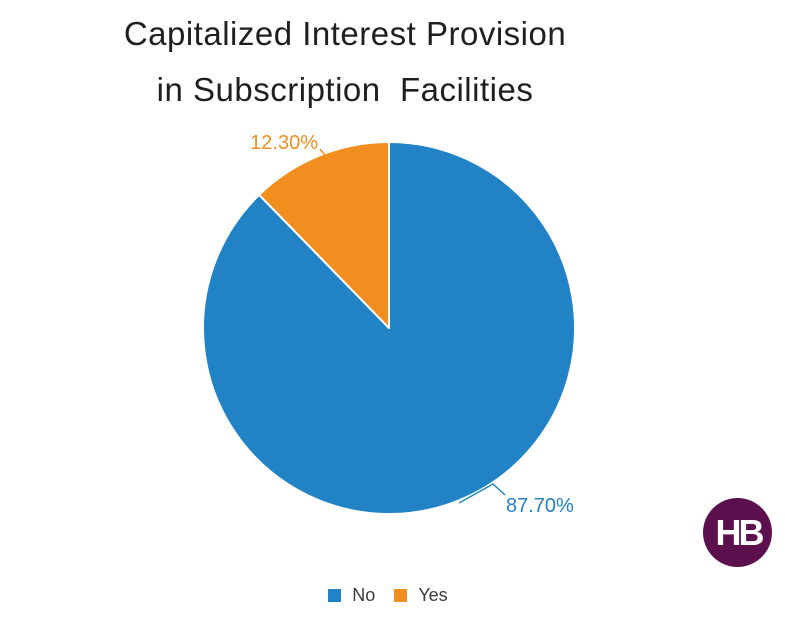 The width and height of the screenshot is (785, 618). I want to click on leader-line-yes, so click(325, 156).